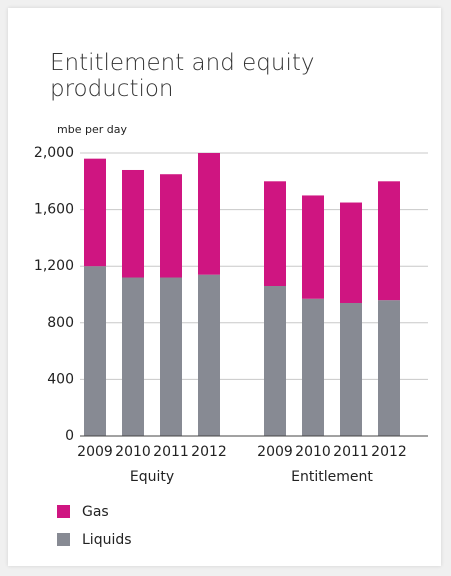 This screenshot has width=451, height=576. Describe the element at coordinates (54, 266) in the screenshot. I see `y-tick-label: 1,200` at that location.